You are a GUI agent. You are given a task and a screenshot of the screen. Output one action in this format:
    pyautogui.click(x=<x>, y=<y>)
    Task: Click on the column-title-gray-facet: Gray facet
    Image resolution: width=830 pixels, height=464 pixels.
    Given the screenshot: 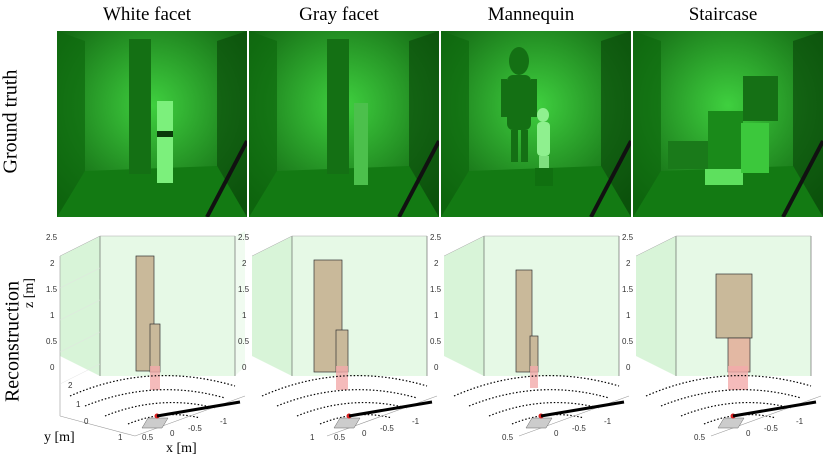 What is the action you would take?
    pyautogui.click(x=339, y=14)
    